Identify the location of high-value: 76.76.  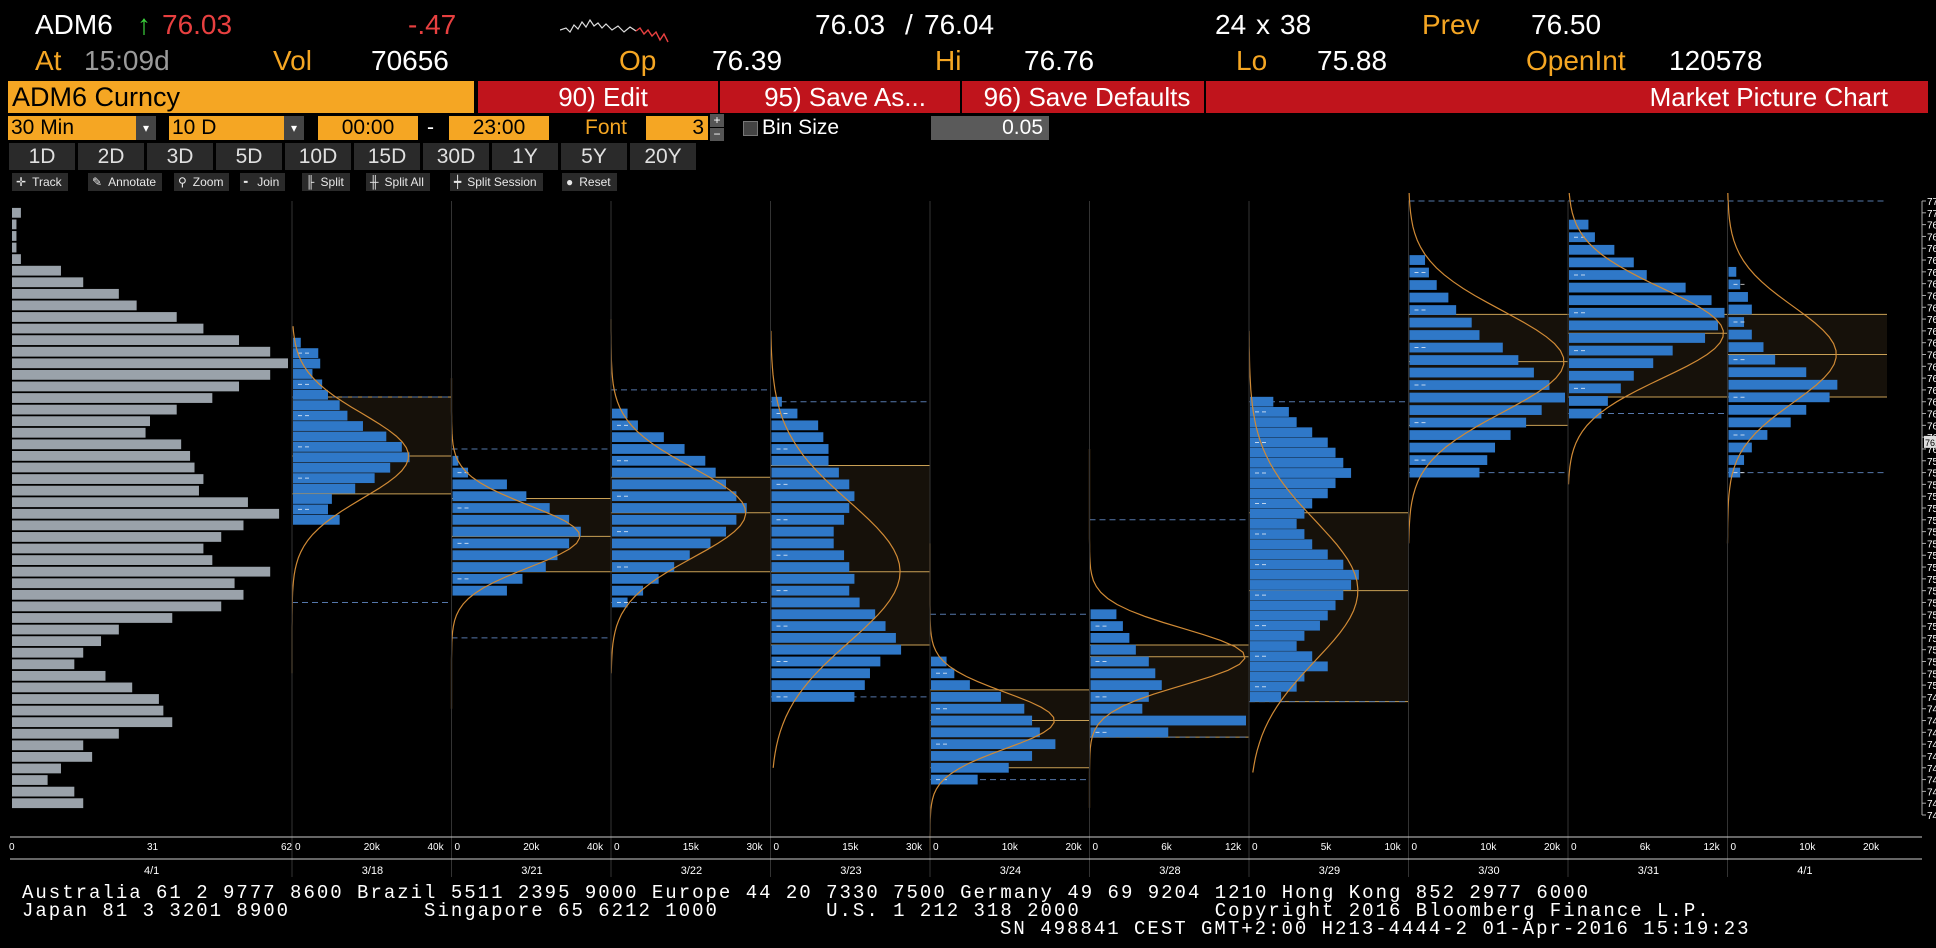
(1059, 60).